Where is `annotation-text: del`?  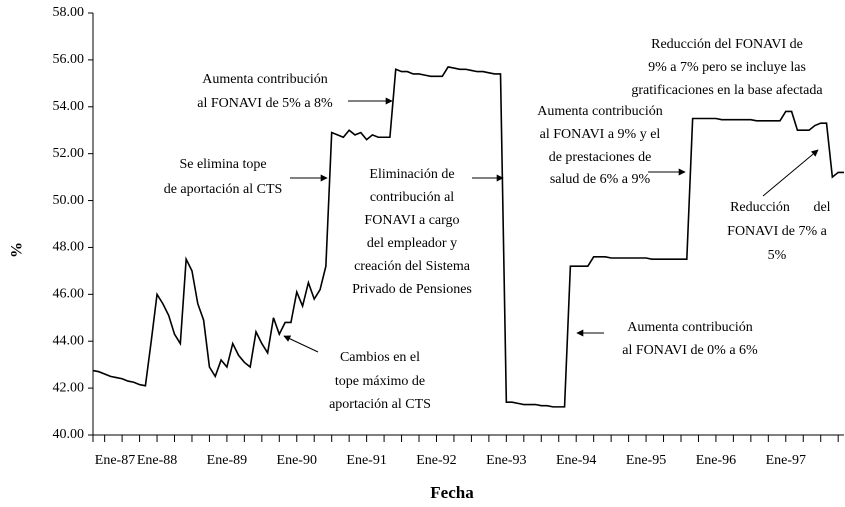
annotation-text: del is located at coordinates (821, 207).